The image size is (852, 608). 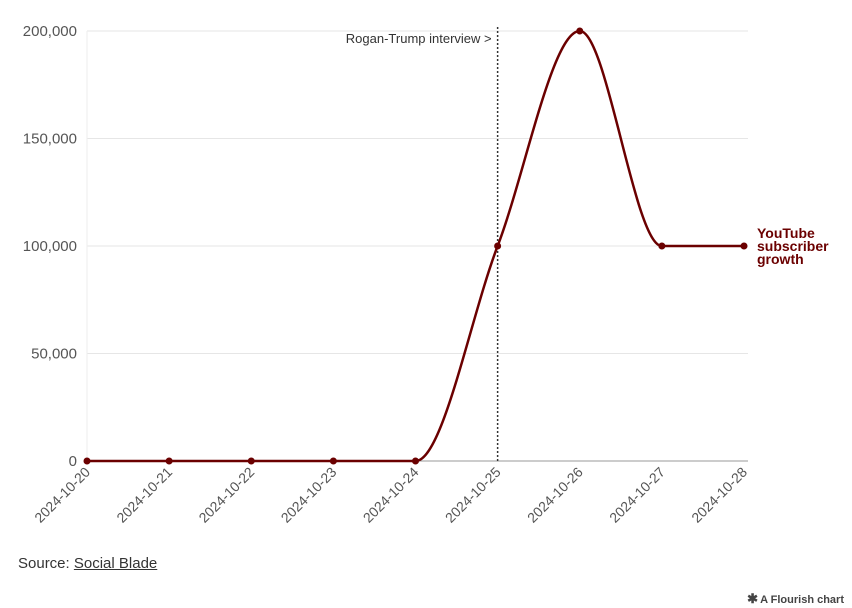 I want to click on y-axis-ticks: 0 50,000 100,000 150,000 200,000, so click(x=50, y=246).